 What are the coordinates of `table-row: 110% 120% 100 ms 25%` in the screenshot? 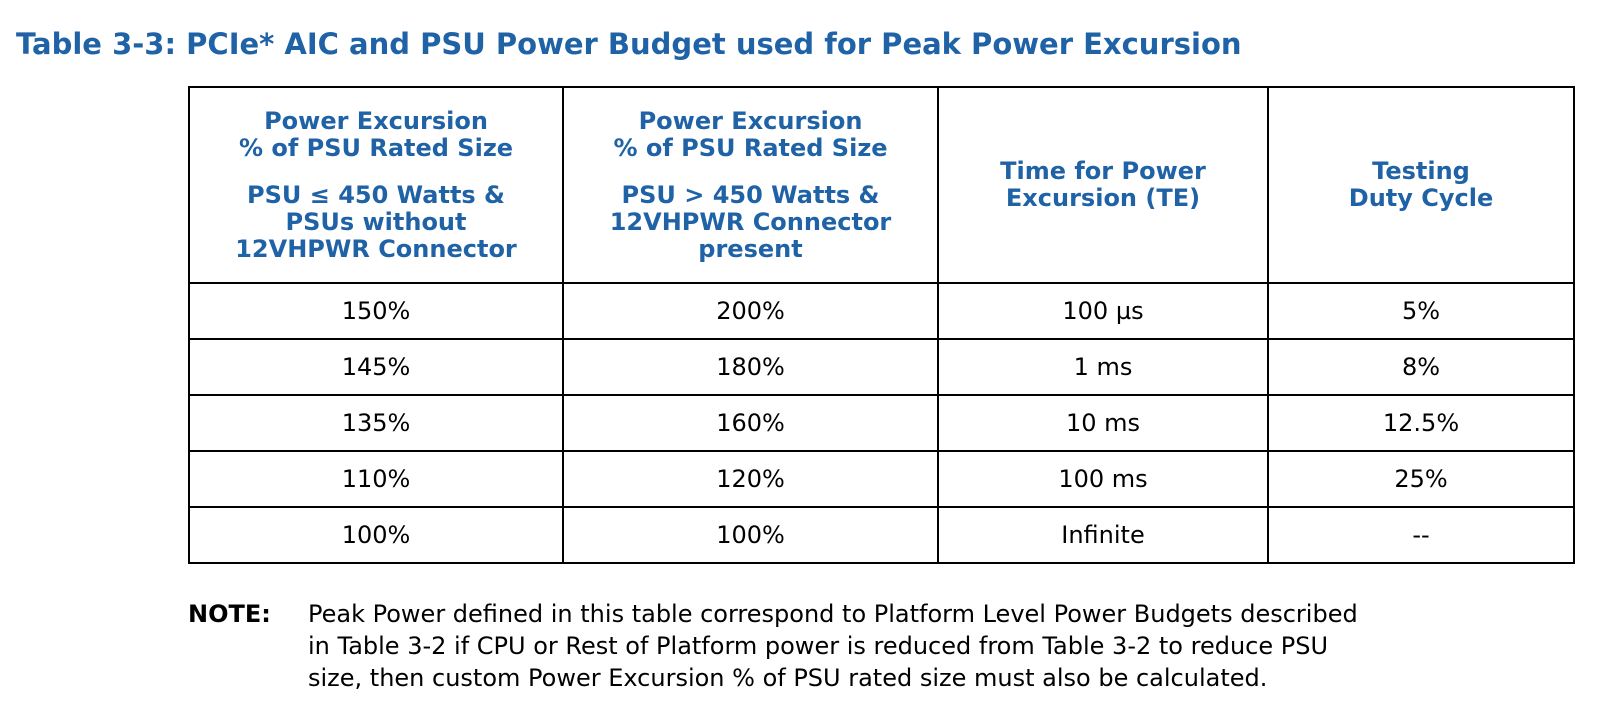 It's located at (881, 479).